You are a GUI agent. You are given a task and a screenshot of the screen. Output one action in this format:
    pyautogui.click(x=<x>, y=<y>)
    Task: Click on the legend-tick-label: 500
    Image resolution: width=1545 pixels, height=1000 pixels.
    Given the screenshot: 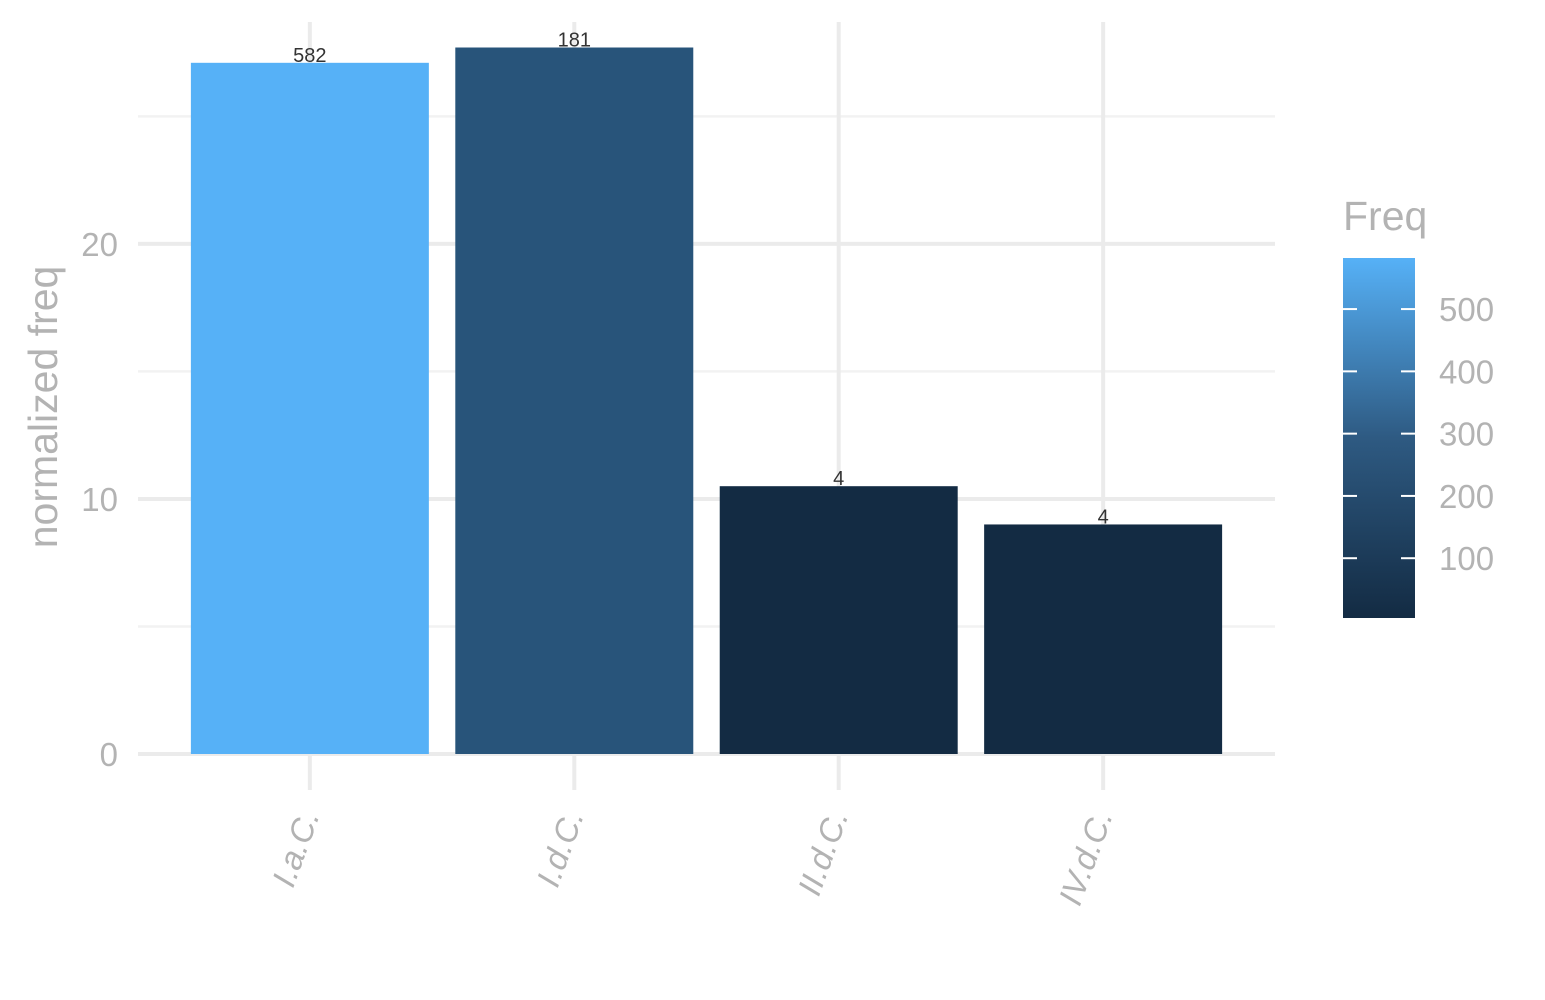 What is the action you would take?
    pyautogui.click(x=1466, y=309)
    